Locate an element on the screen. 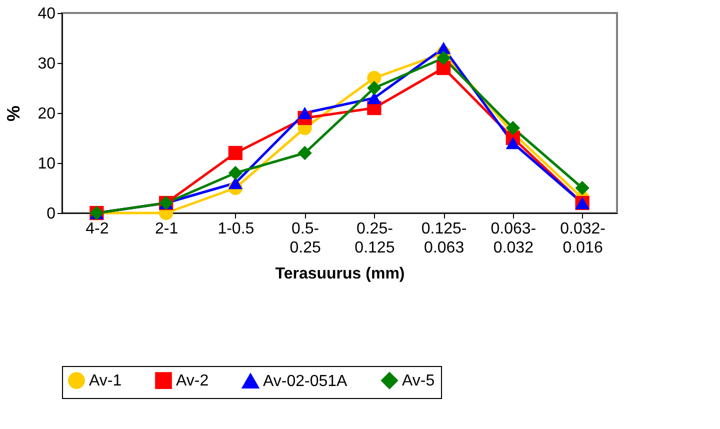  x-tick-label: 0.5-0.25 is located at coordinates (305, 238).